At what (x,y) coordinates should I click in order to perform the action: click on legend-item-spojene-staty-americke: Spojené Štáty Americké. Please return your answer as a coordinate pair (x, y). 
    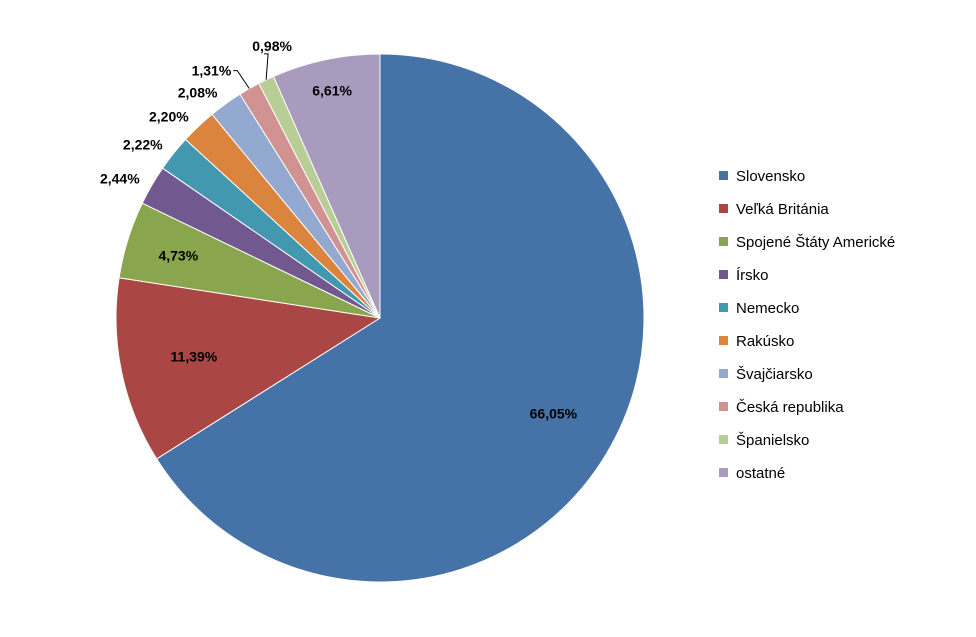
    Looking at the image, I should click on (807, 242).